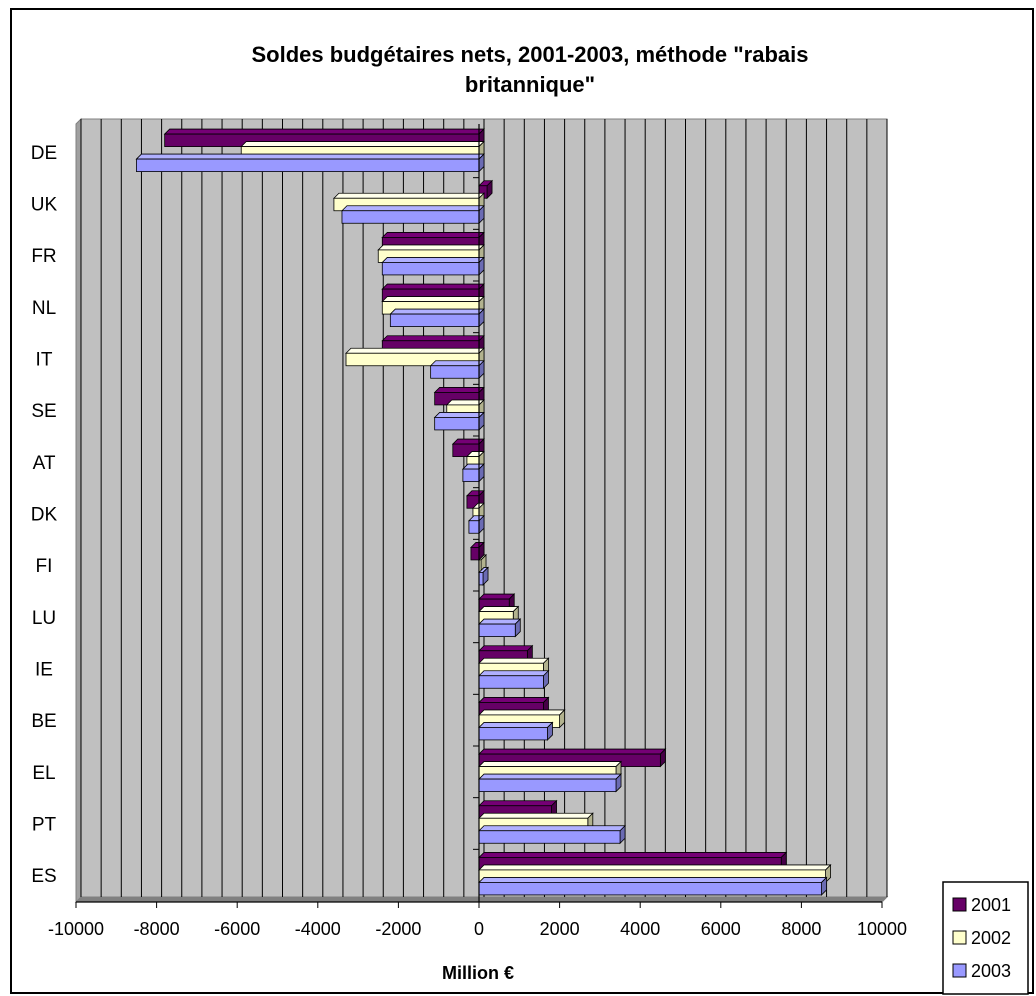 This screenshot has width=1036, height=996. What do you see at coordinates (497, 630) in the screenshot?
I see `bar-lu-2003` at bounding box center [497, 630].